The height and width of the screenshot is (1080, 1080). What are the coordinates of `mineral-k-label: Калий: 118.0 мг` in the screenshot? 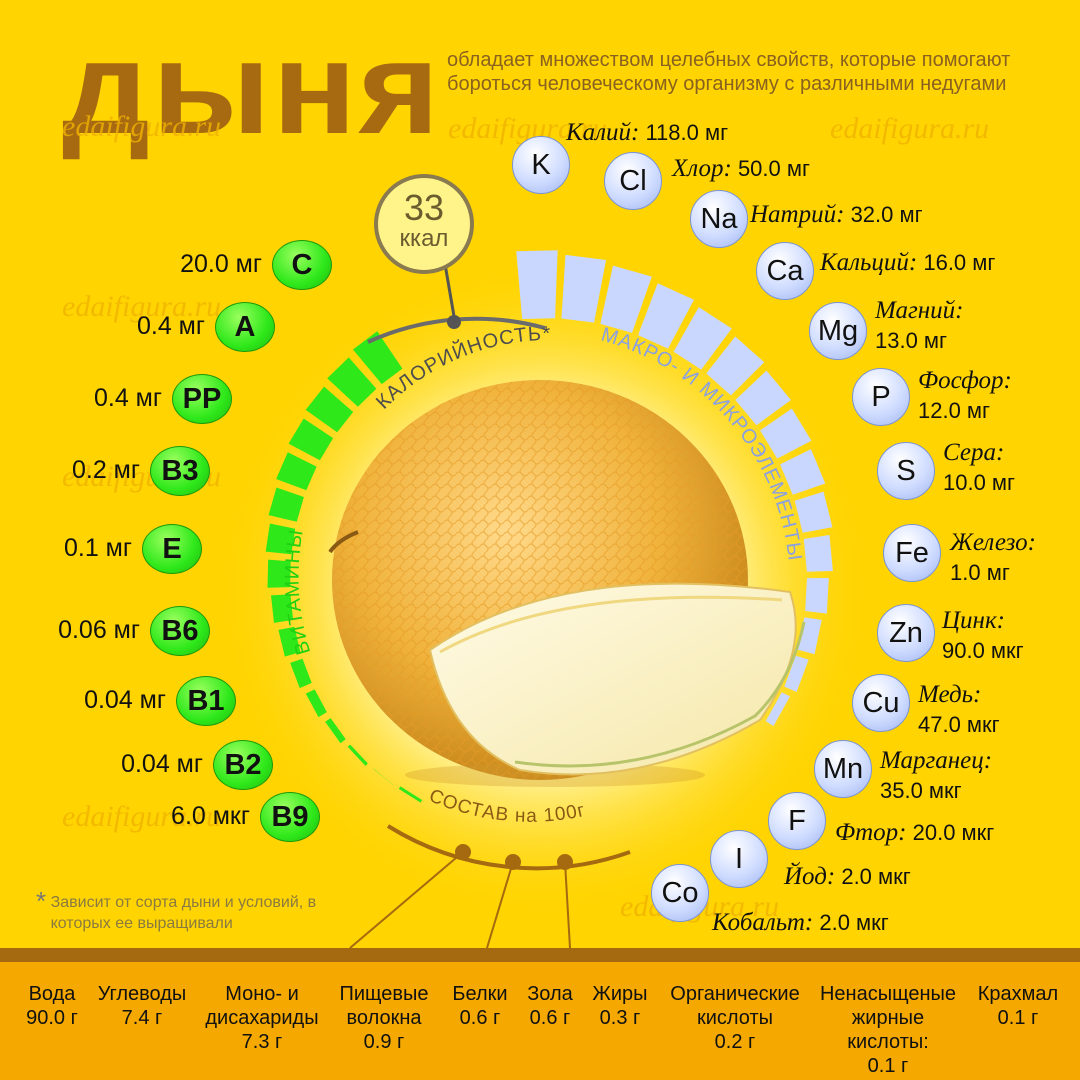 It's located at (647, 133).